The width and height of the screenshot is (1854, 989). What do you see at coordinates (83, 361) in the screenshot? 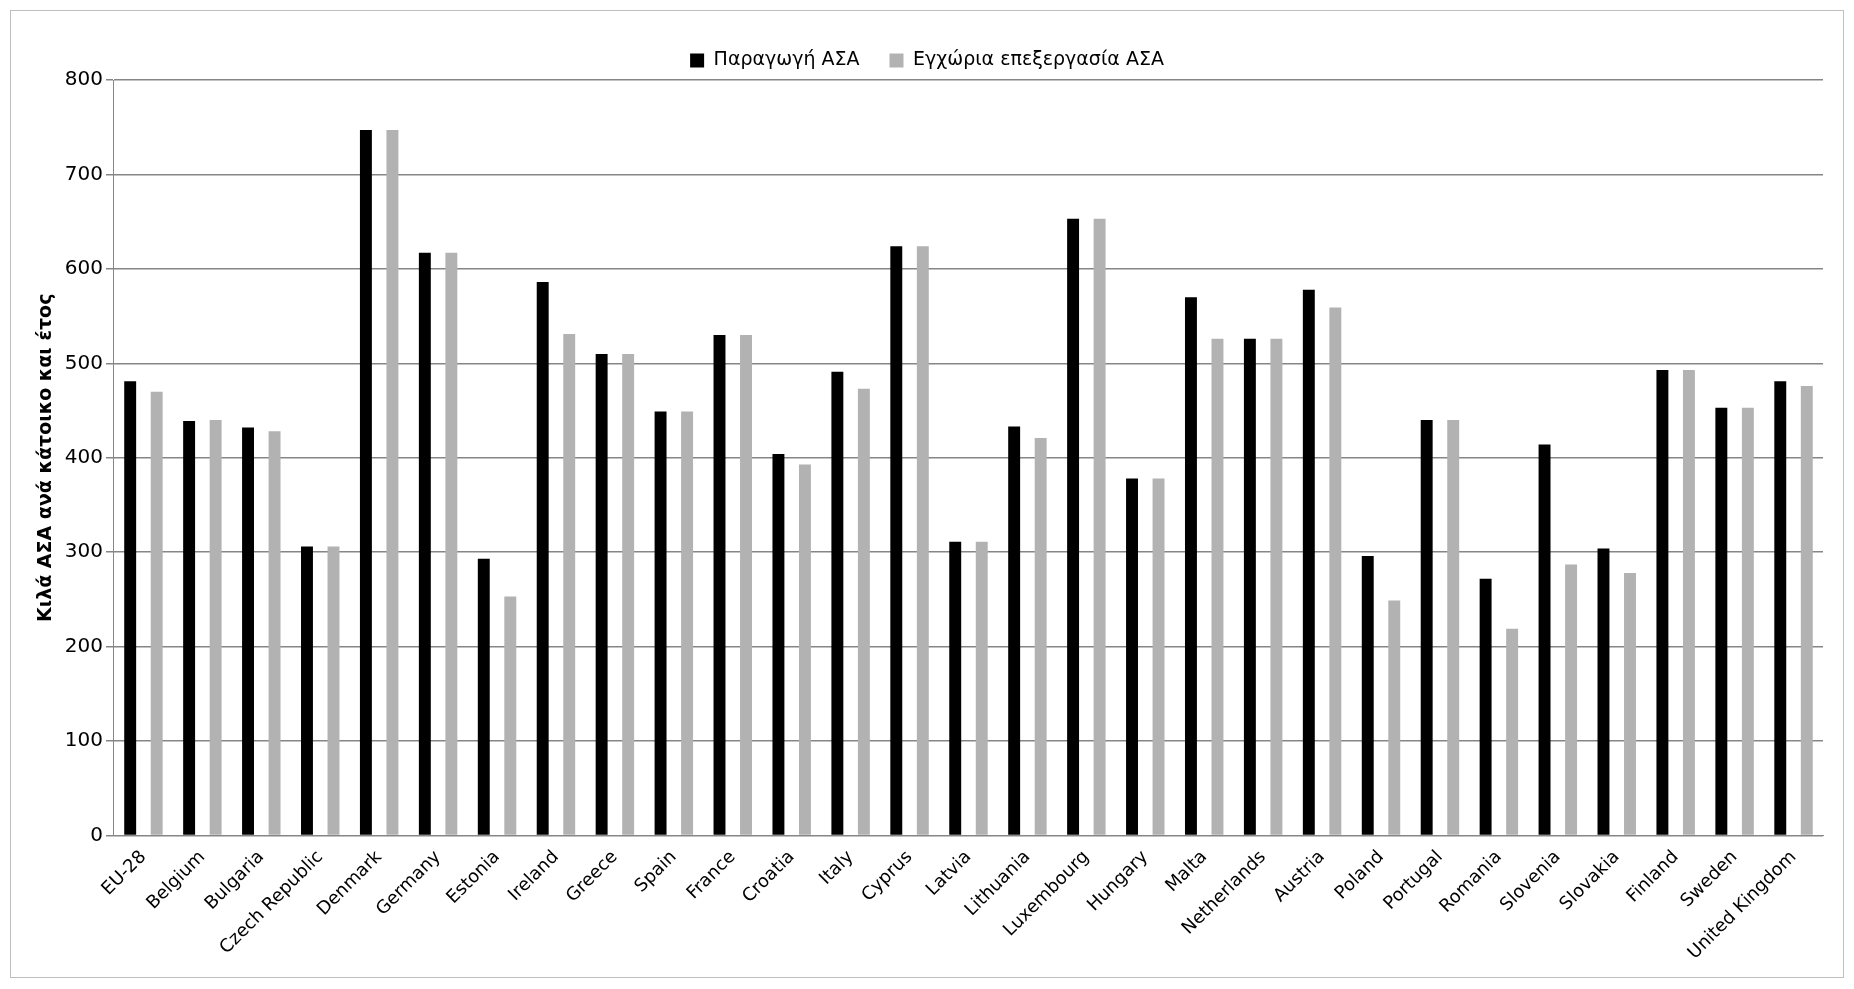
I see `y-tick-label: 500` at bounding box center [83, 361].